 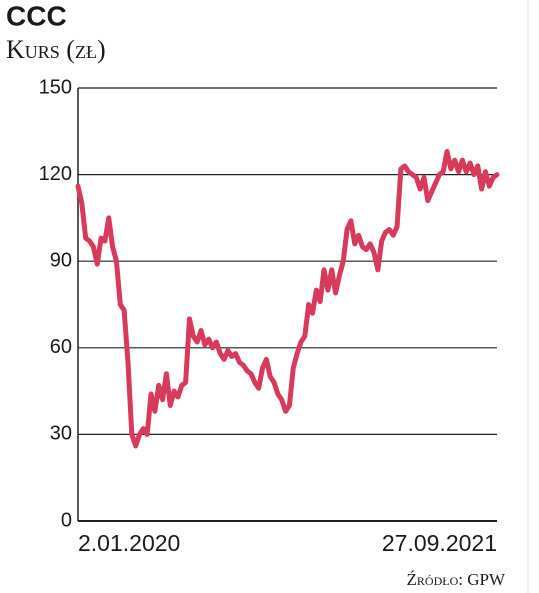 I want to click on chart-title: CCC, so click(x=36, y=15).